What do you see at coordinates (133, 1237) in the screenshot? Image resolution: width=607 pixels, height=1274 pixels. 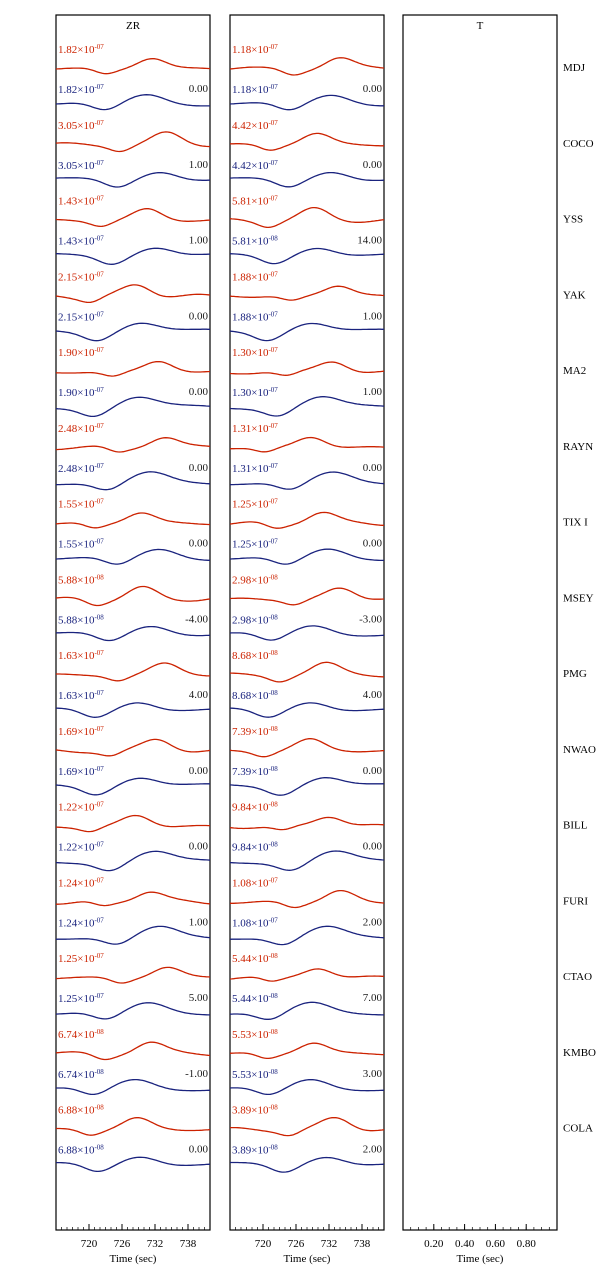 I see `panel-zr-ticks: 720 726 732 738` at bounding box center [133, 1237].